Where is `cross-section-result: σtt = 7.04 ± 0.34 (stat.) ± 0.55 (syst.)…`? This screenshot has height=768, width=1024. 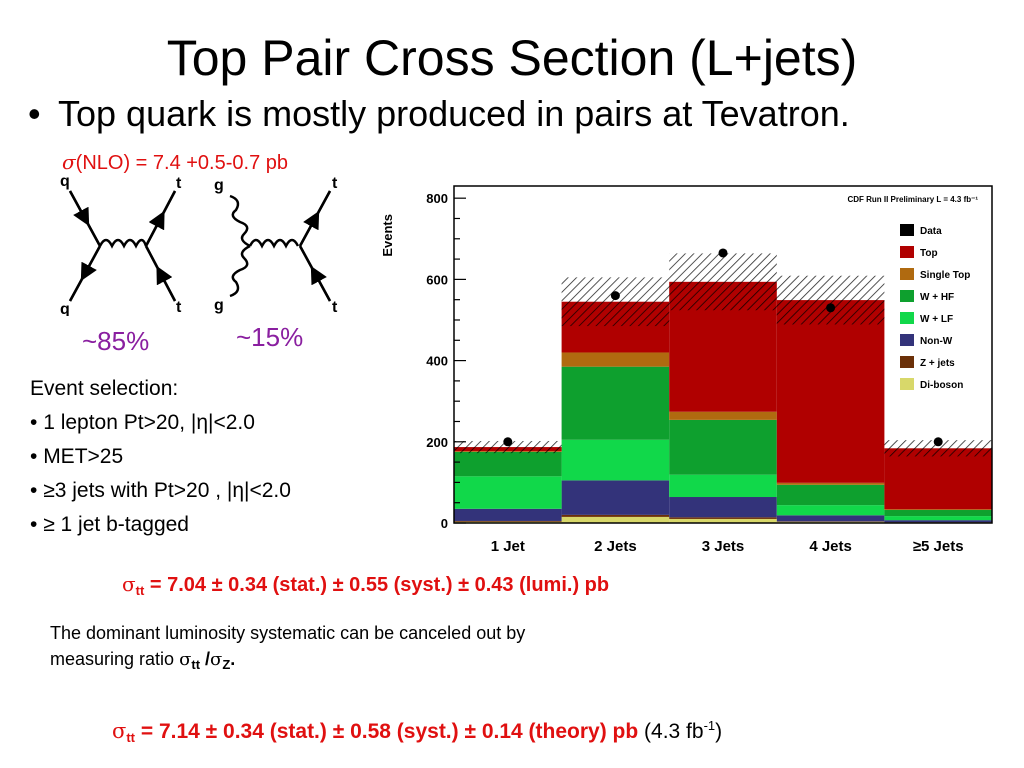
cross-section-result: σtt = 7.04 ± 0.34 (stat.) ± 0.55 (syst.)… is located at coordinates (365, 585).